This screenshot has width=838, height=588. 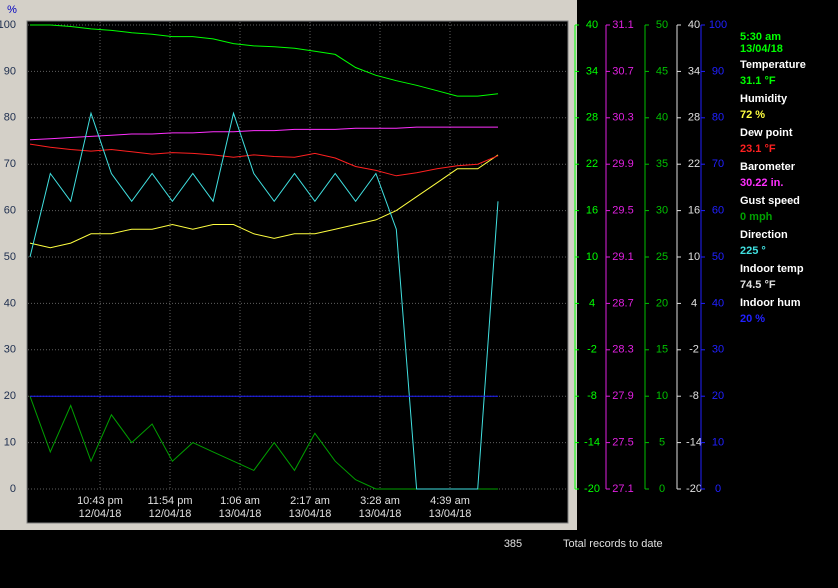 I want to click on reading-value: 31.1 °F, so click(x=758, y=81).